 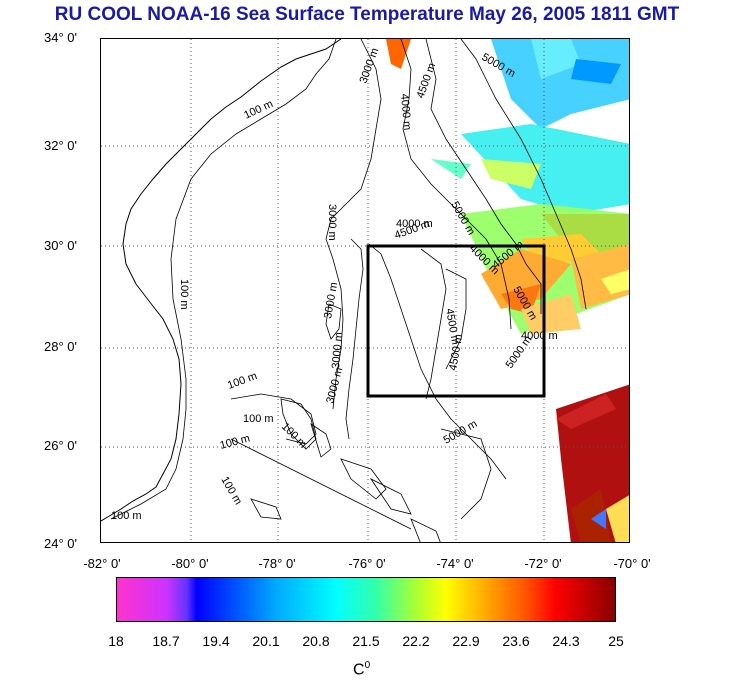 What do you see at coordinates (416, 641) in the screenshot?
I see `colorbar-tick: 22.2` at bounding box center [416, 641].